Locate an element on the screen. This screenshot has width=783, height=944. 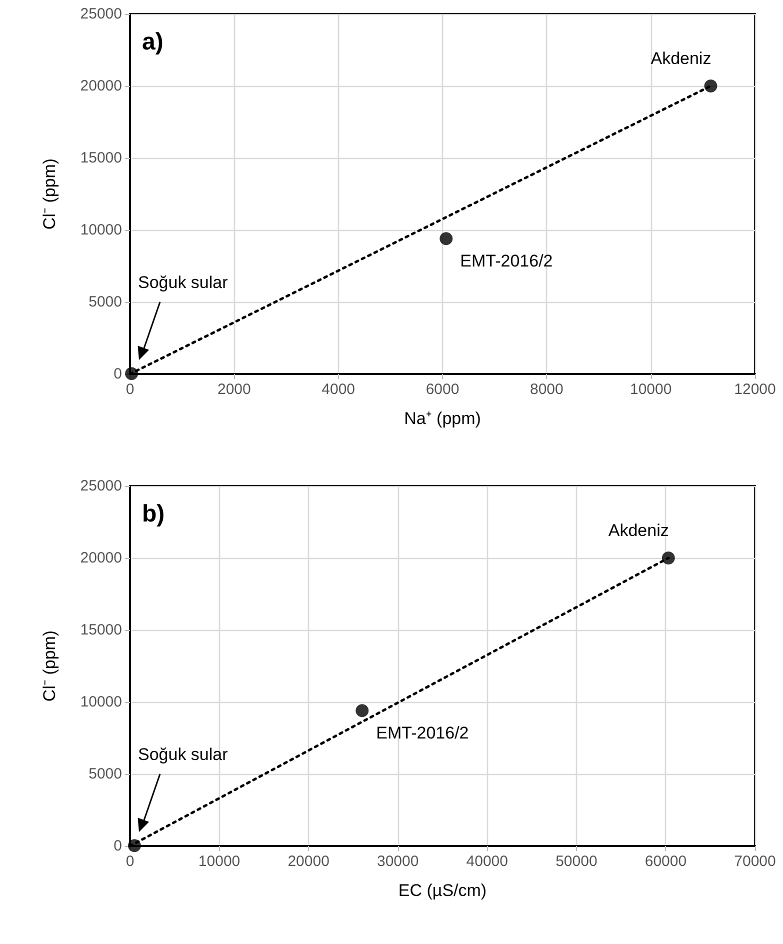
x-tick-label: 4000 is located at coordinates (339, 389).